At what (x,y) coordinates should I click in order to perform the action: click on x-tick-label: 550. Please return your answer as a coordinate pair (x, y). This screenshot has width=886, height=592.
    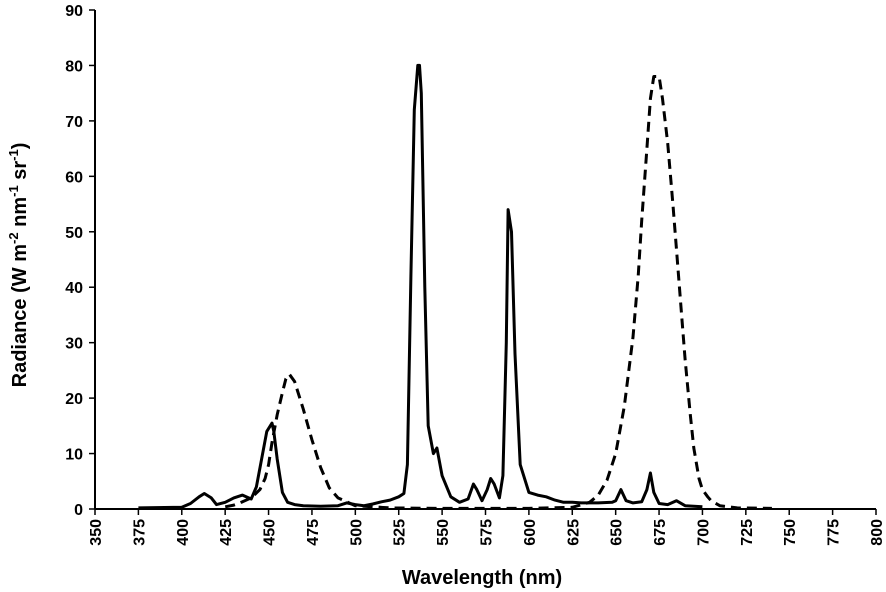
    Looking at the image, I should click on (443, 532).